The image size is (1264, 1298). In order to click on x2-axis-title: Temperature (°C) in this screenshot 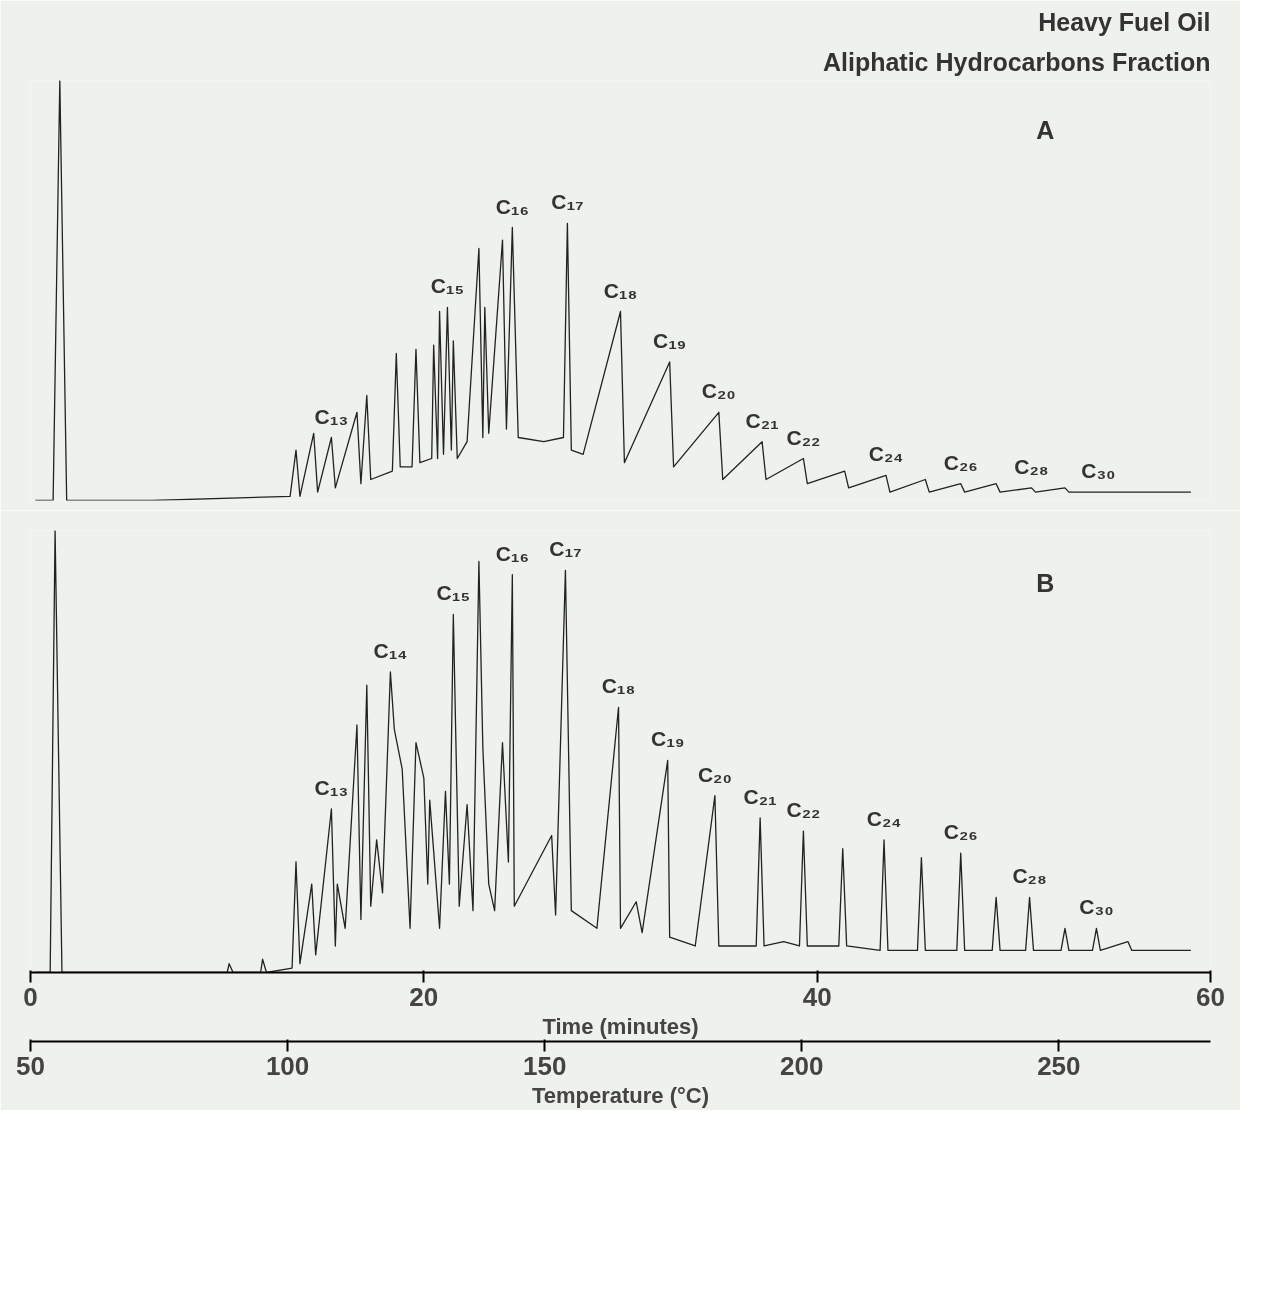, I will do `click(620, 1095)`.